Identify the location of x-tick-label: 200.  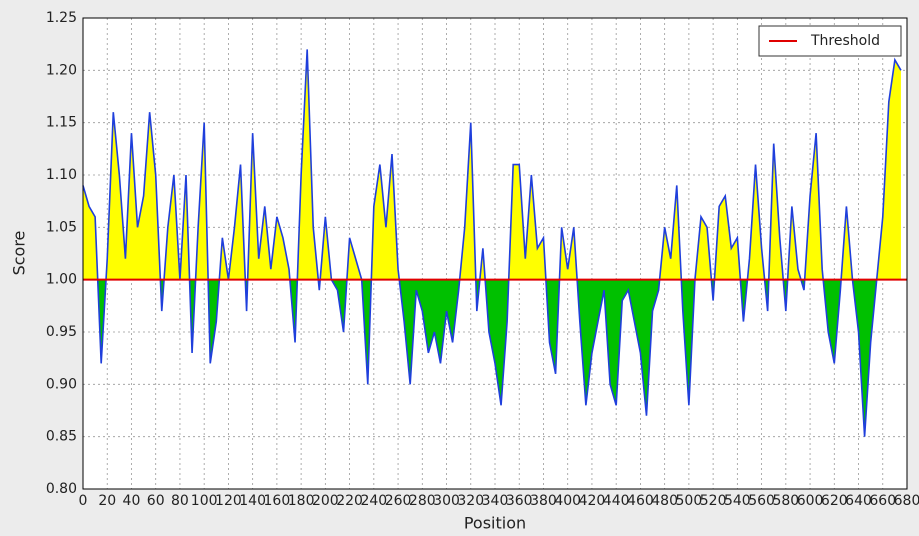
(325, 501).